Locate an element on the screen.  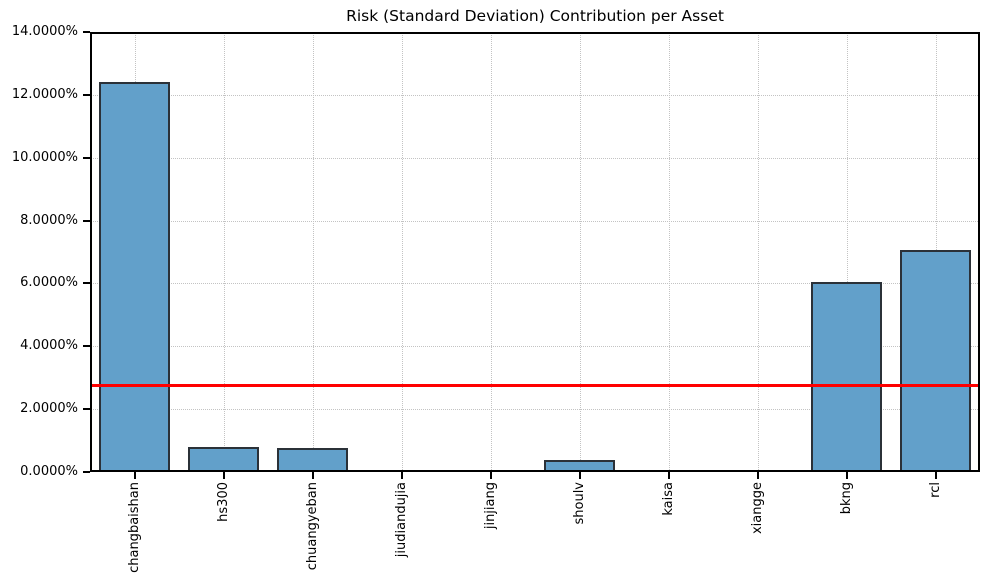
bar-rcl is located at coordinates (935, 361).